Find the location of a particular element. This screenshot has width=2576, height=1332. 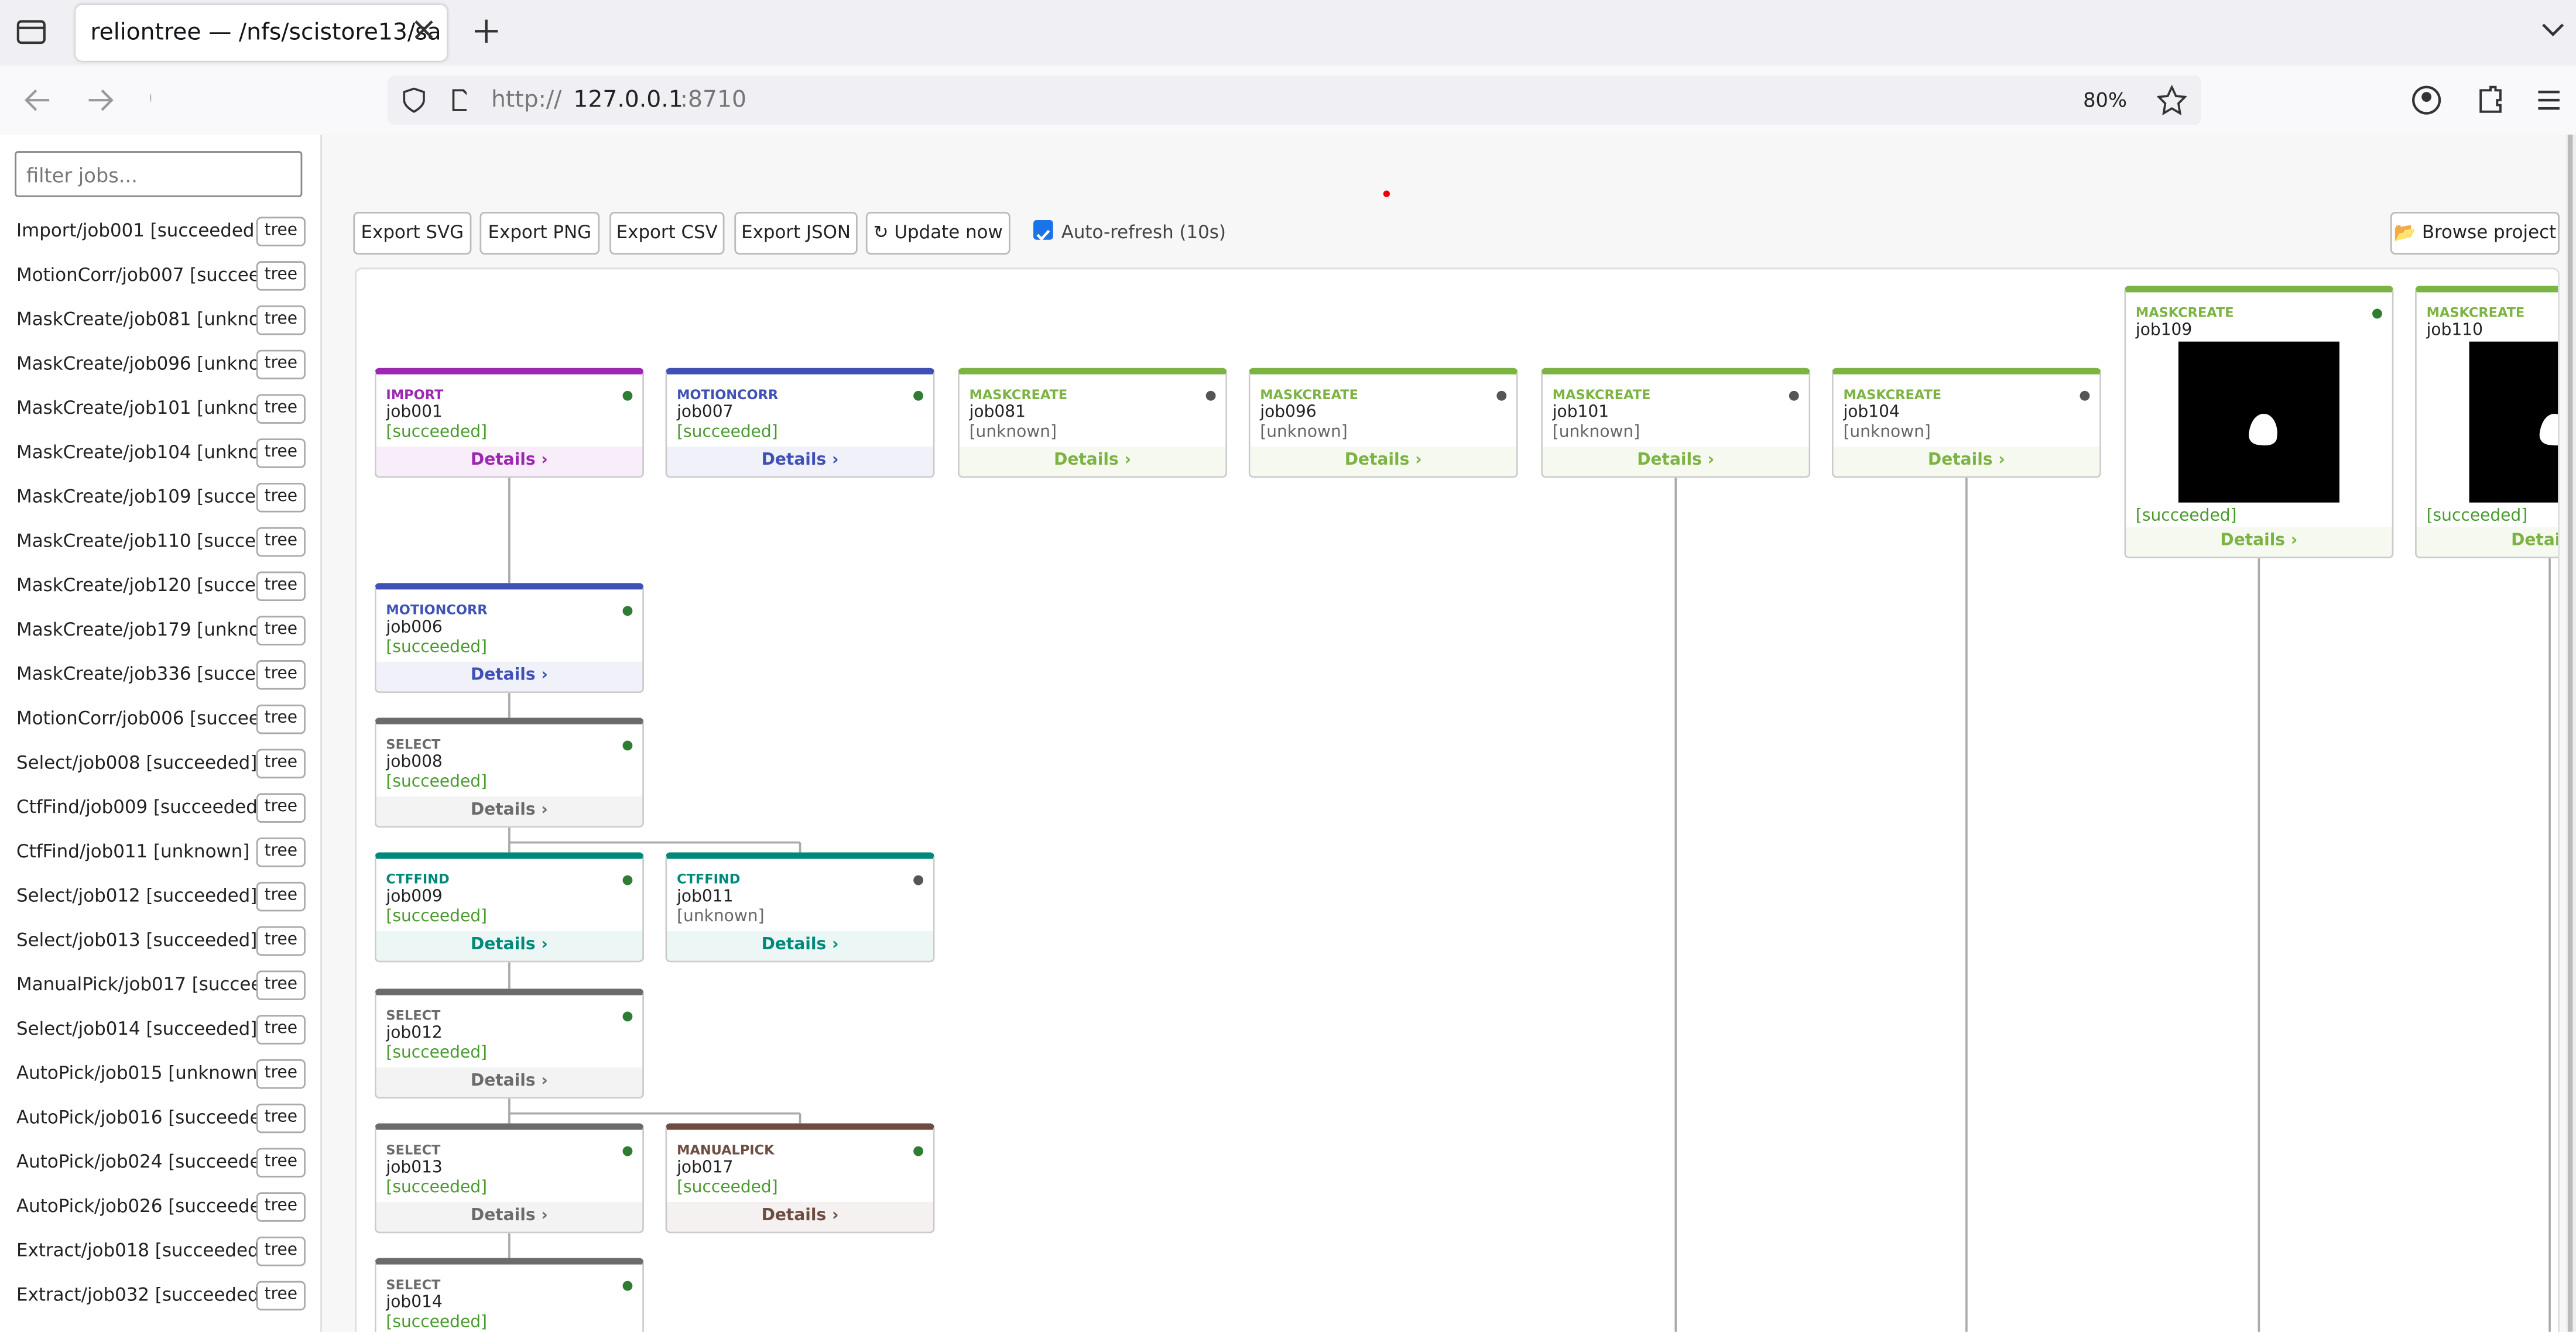

job-item: CtfFind/job009 [succeeded] is located at coordinates (140, 807).